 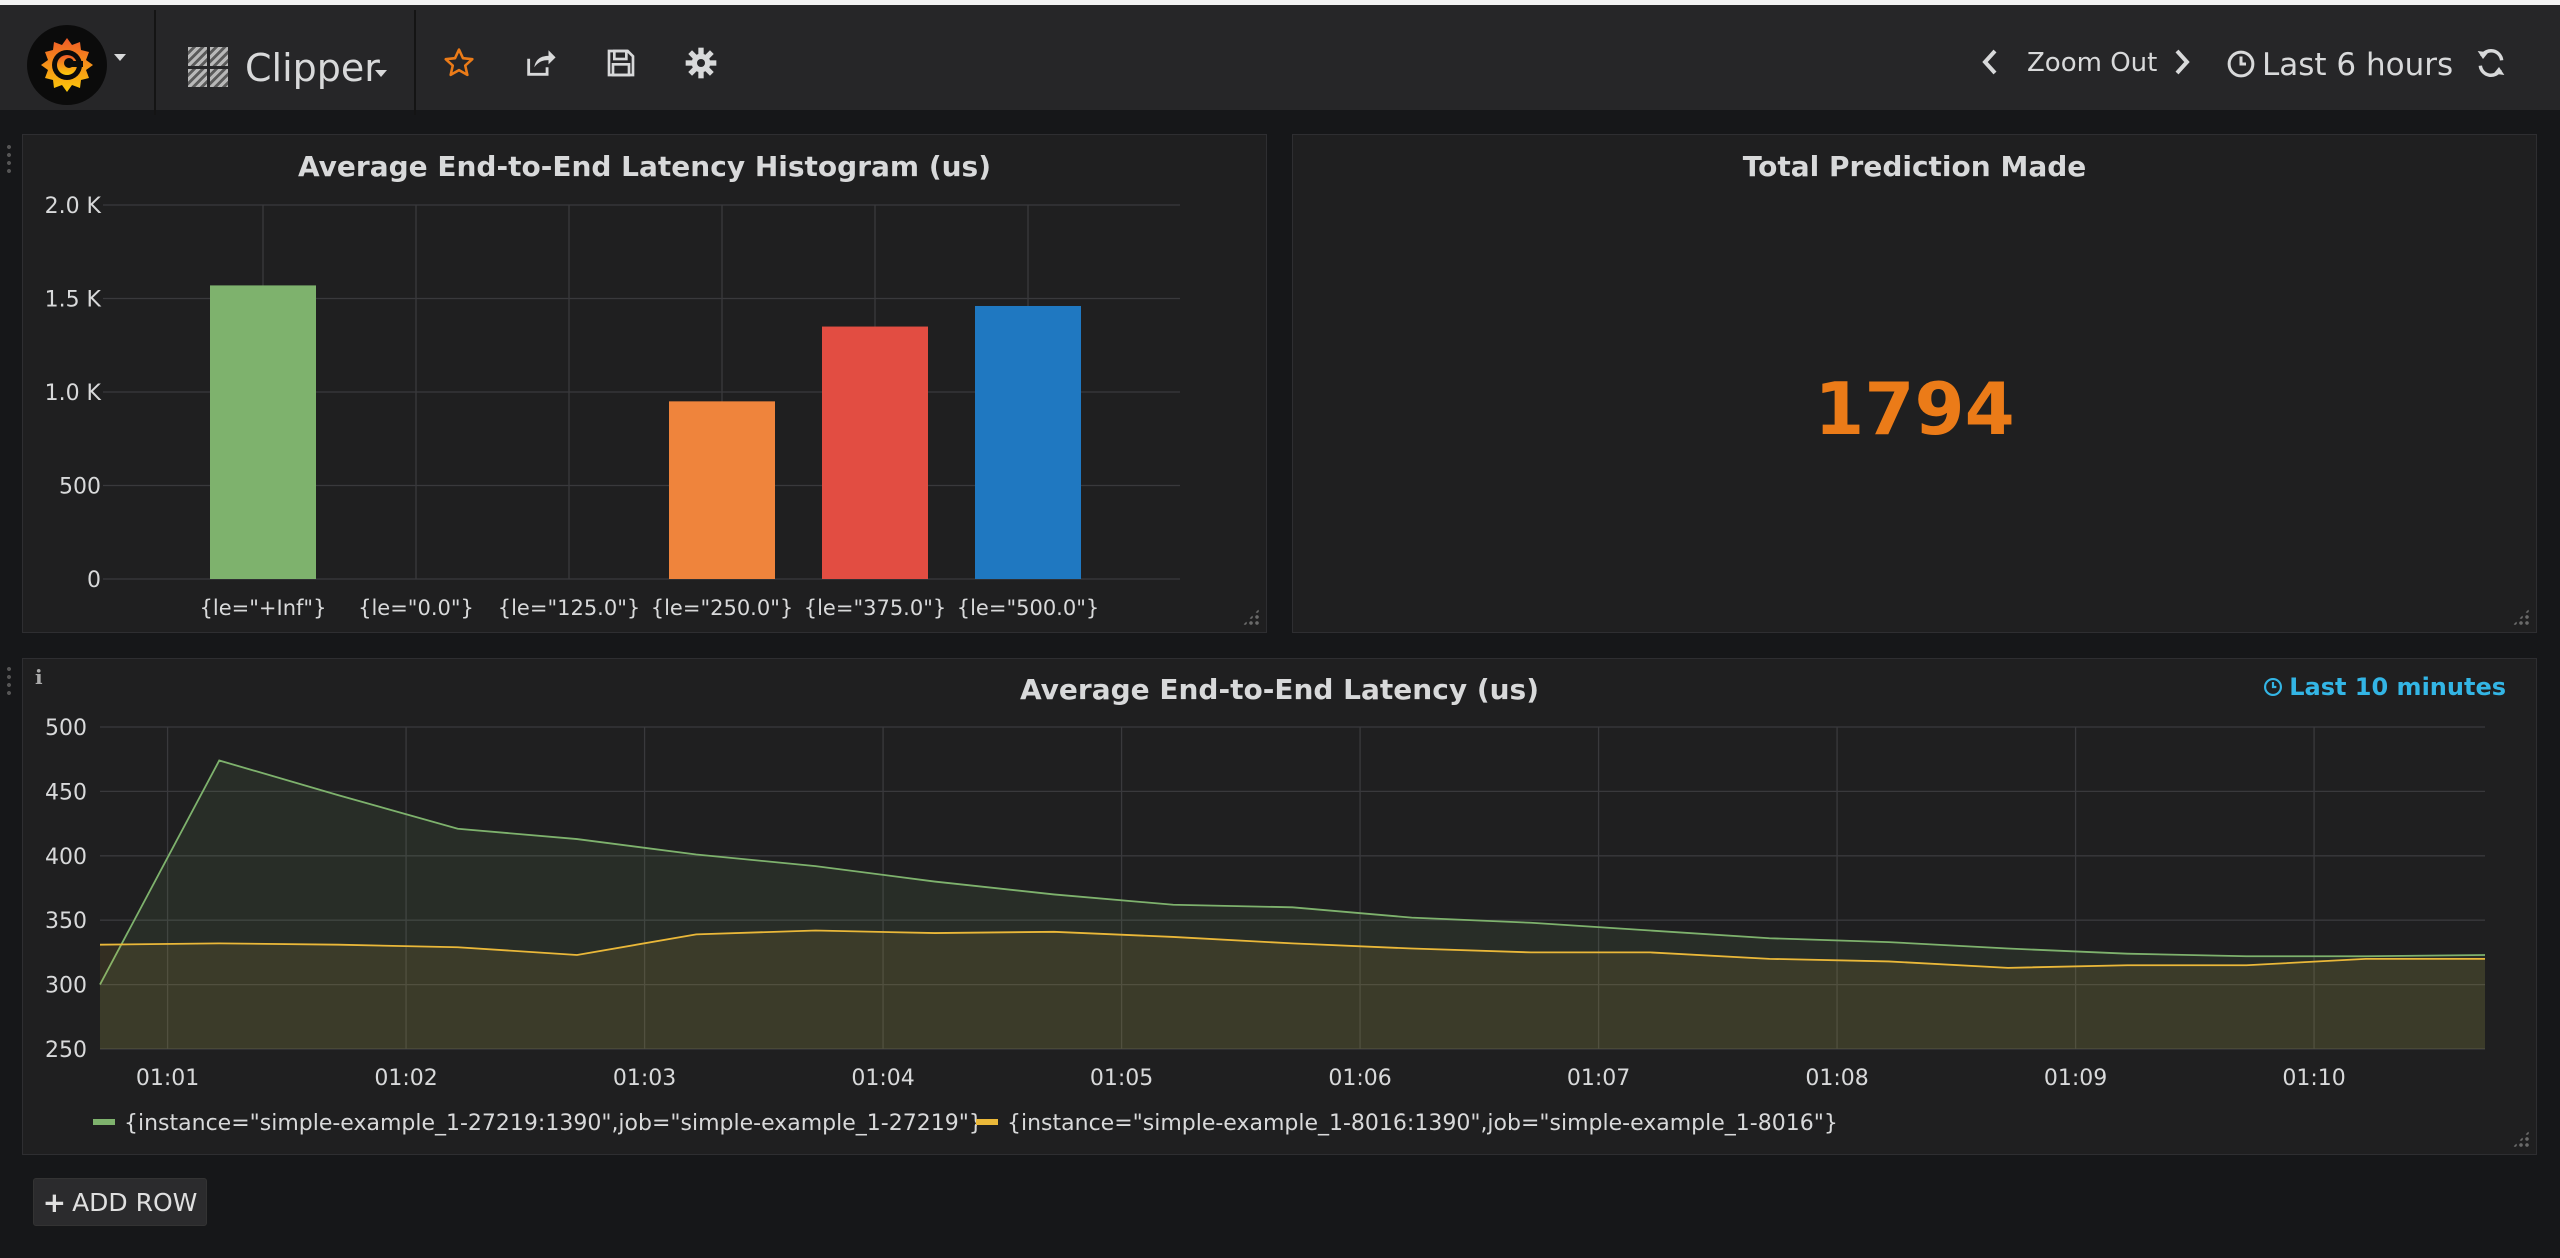 What do you see at coordinates (66, 857) in the screenshot?
I see `y-tick-label: 400` at bounding box center [66, 857].